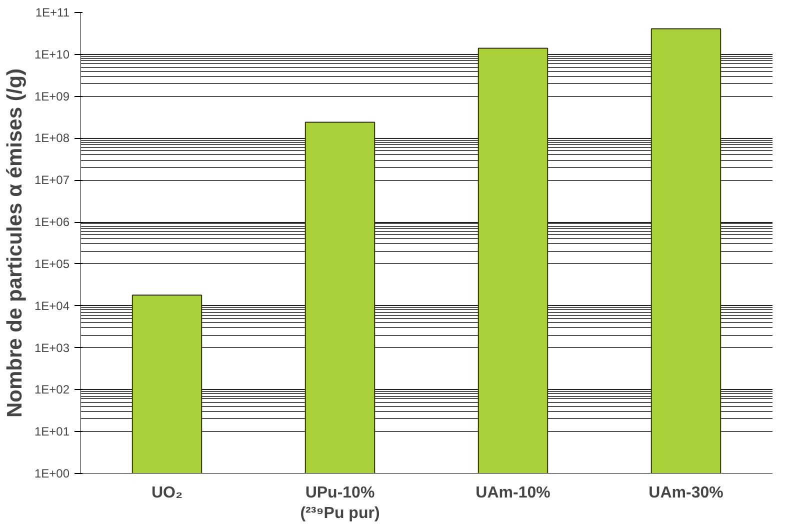 This screenshot has width=787, height=524. Describe the element at coordinates (52, 222) in the screenshot. I see `y-tick-label: 1E+06` at that location.